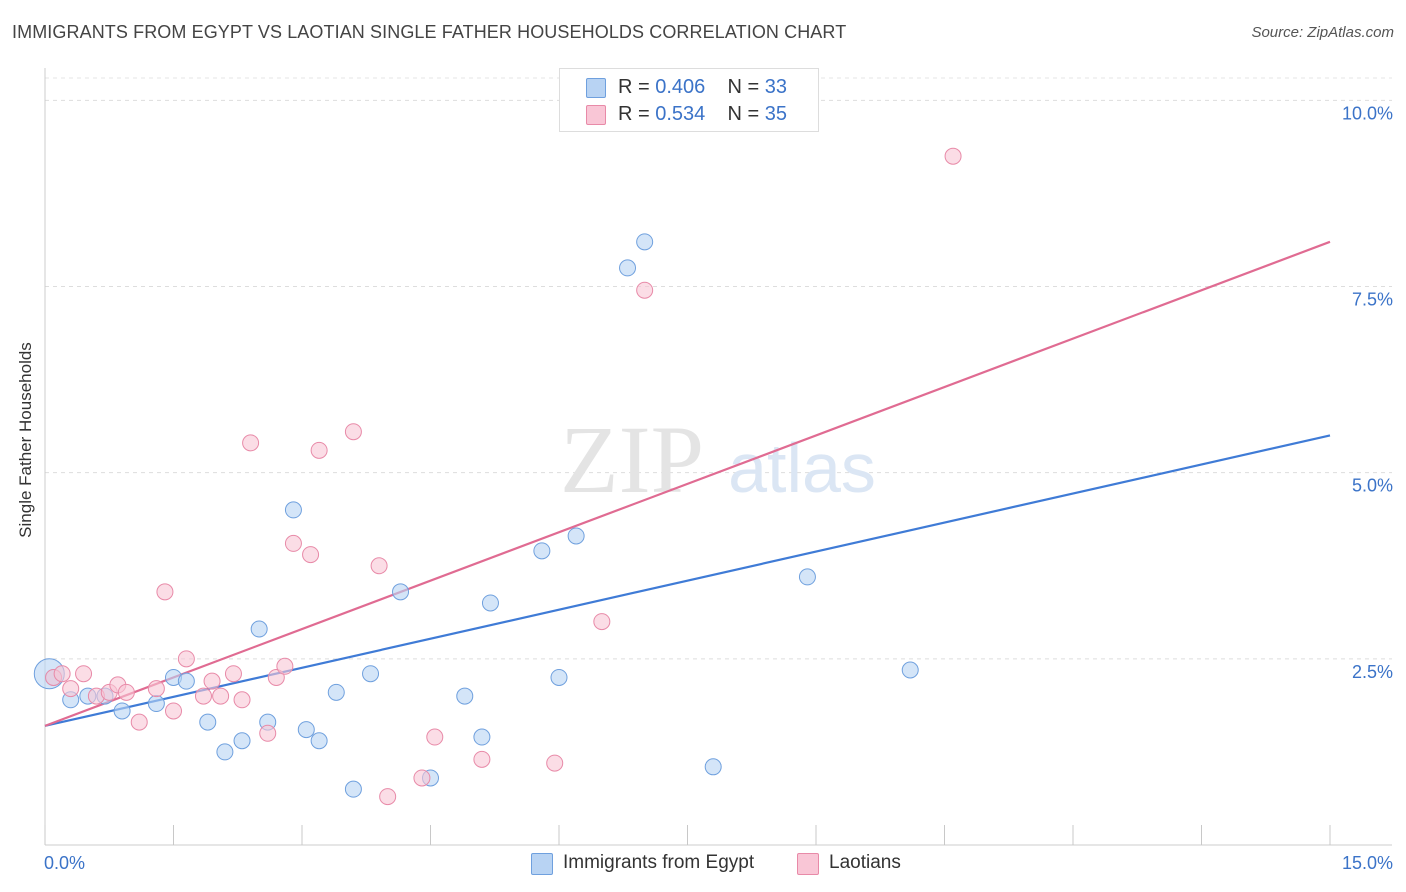 This screenshot has height=892, width=1406. Describe the element at coordinates (64, 863) in the screenshot. I see `x-tick-label-min: 0.0%` at that location.